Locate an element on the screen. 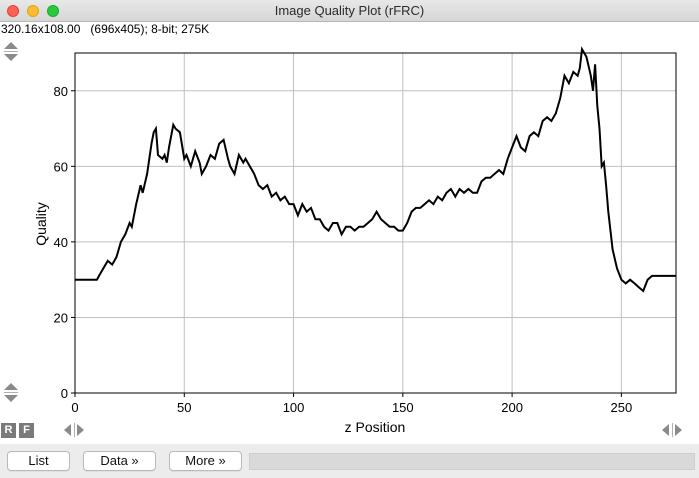 The image size is (699, 478). reset-range-button: R is located at coordinates (8, 430).